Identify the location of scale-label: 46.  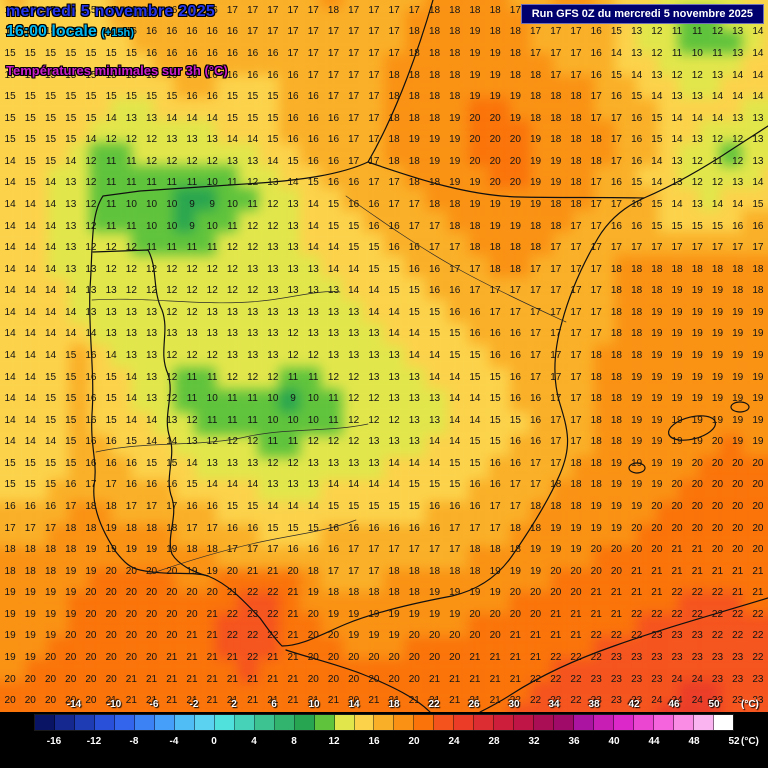
(674, 704).